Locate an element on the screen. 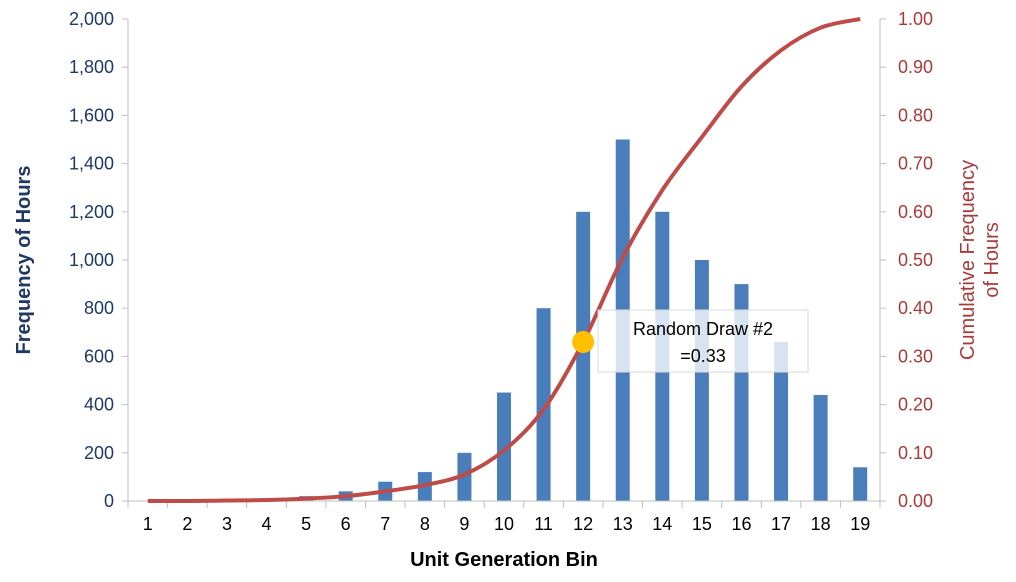 The height and width of the screenshot is (582, 1016). right-tick-label: 0.60 is located at coordinates (915, 212).